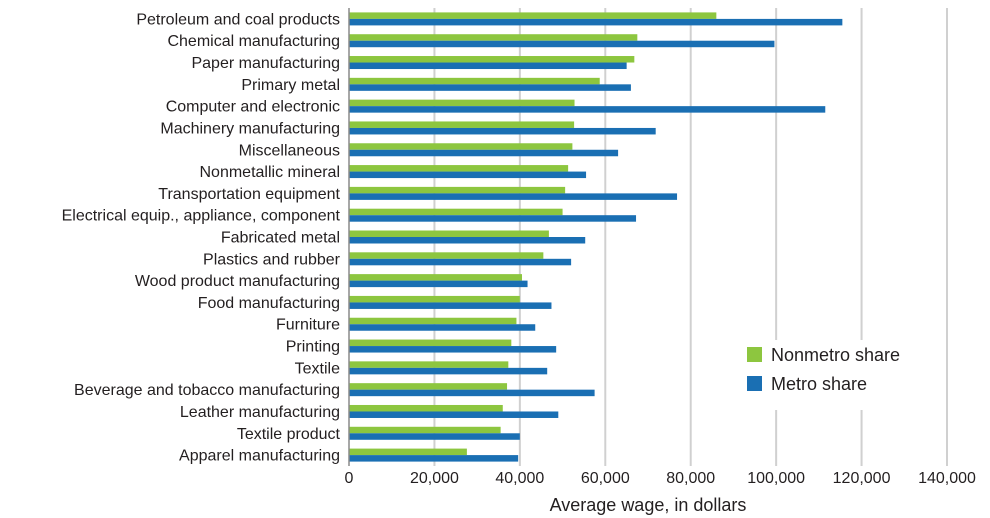  What do you see at coordinates (260, 412) in the screenshot?
I see `category-label: Leather manufacturing` at bounding box center [260, 412].